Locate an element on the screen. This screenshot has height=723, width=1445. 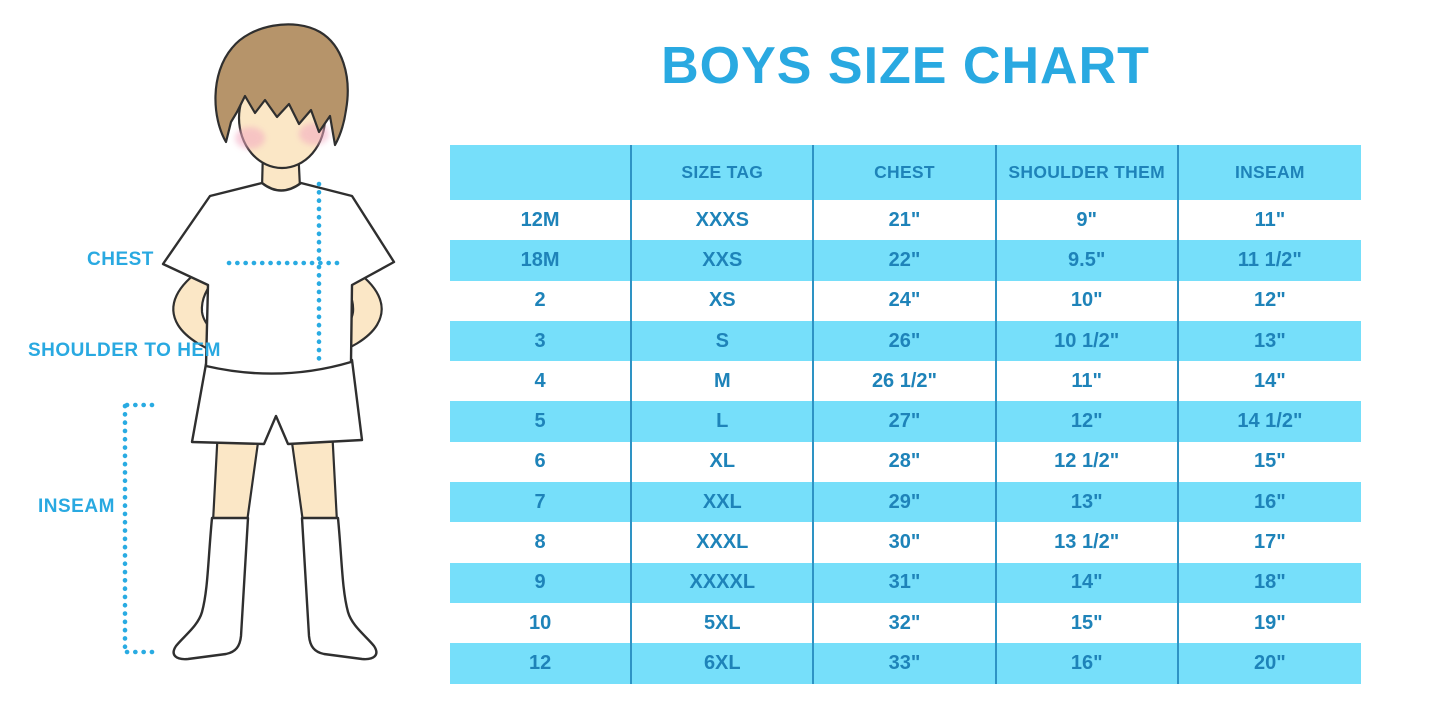
boy-blush-left is located at coordinates (250, 138).